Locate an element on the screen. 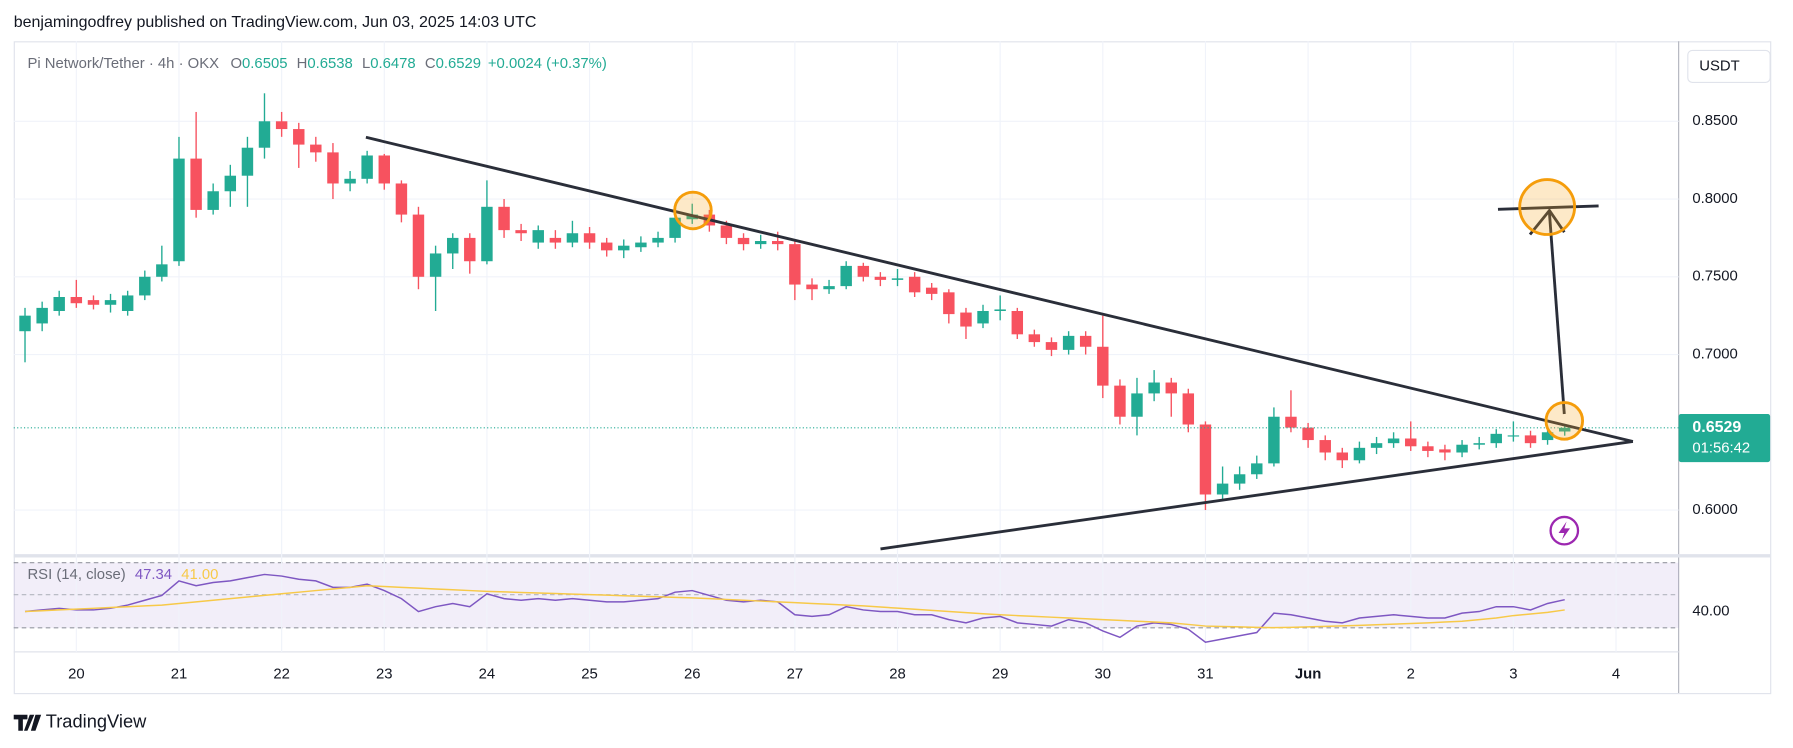 The width and height of the screenshot is (1793, 748). trendline is located at coordinates (1257, 495).